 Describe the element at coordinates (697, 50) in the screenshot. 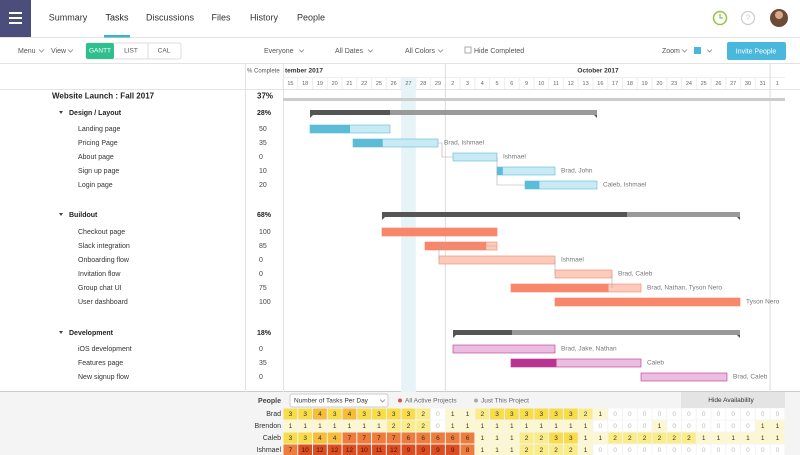

I see `color-swatch` at that location.